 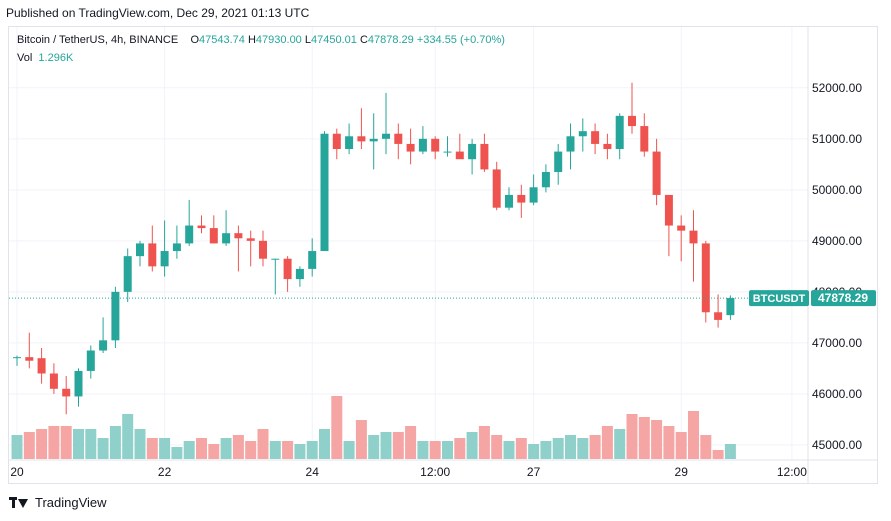 What do you see at coordinates (837, 139) in the screenshot?
I see `y-tick-label: 51000.00` at bounding box center [837, 139].